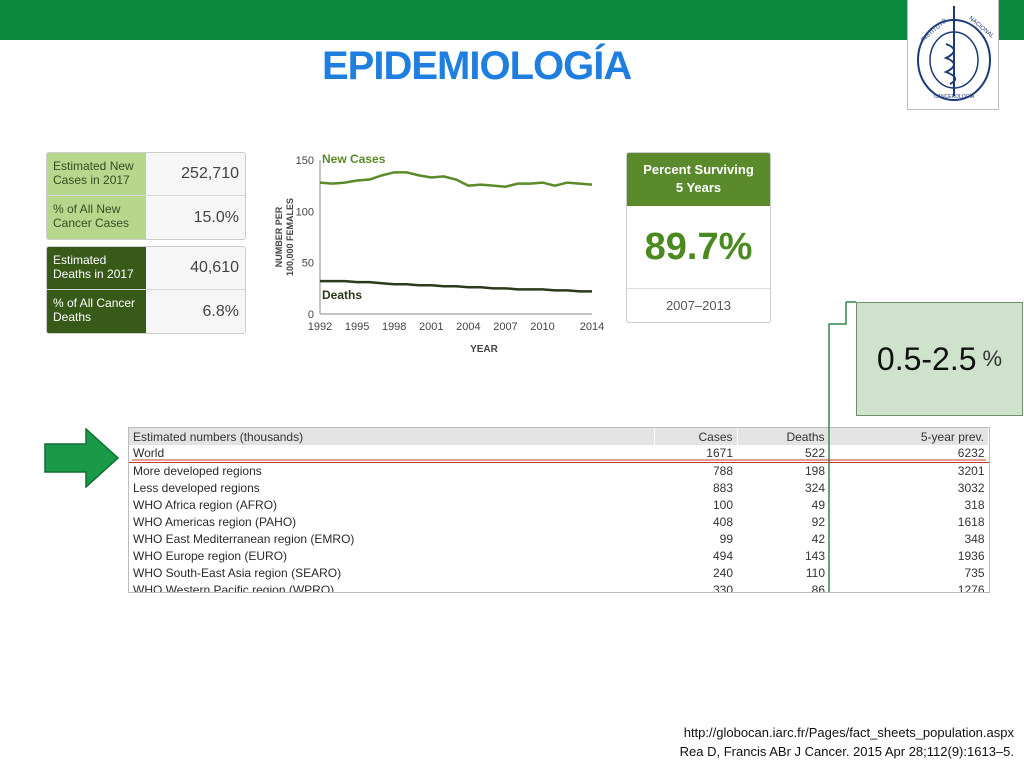 This screenshot has height=768, width=1024. Describe the element at coordinates (196, 487) in the screenshot. I see `cell-region: Less developed regions` at that location.